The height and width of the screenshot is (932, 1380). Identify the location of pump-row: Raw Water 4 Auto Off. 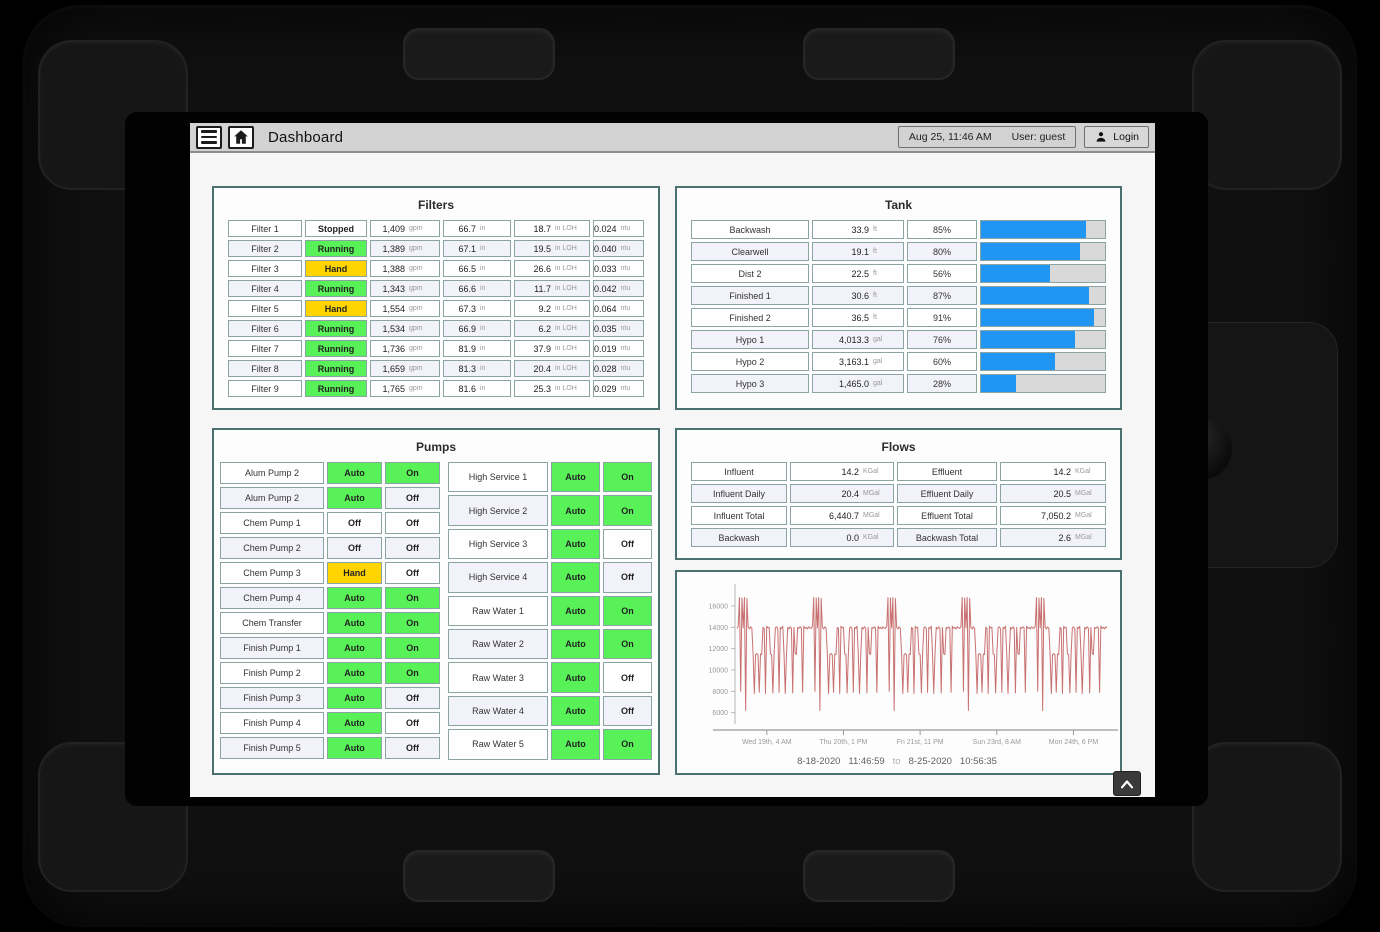
(550, 711).